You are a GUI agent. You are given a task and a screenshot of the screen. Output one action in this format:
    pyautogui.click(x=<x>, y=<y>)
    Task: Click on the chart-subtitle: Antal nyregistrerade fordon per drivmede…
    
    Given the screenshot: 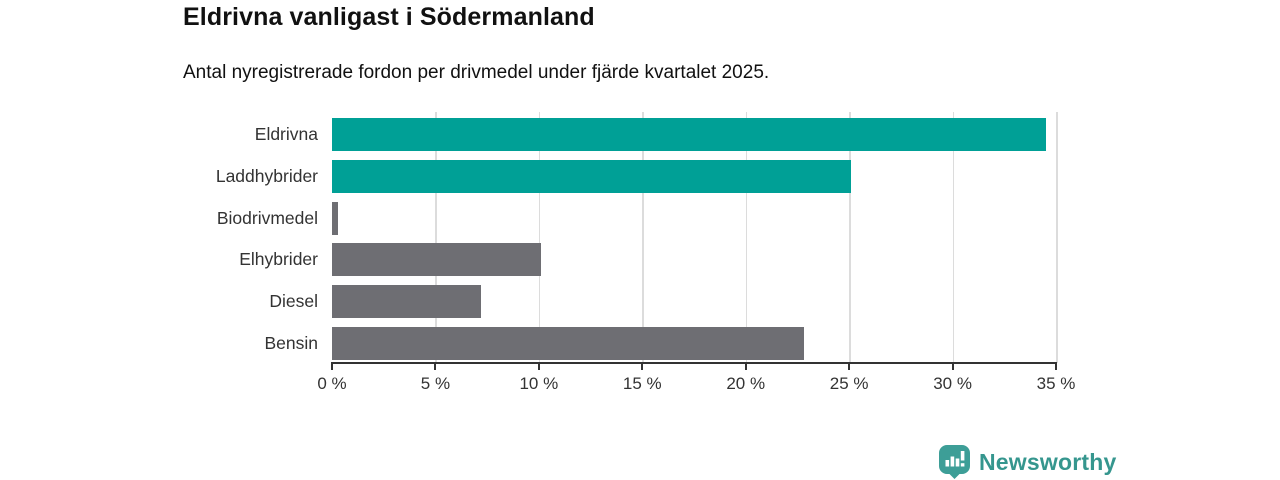 What is the action you would take?
    pyautogui.click(x=476, y=72)
    